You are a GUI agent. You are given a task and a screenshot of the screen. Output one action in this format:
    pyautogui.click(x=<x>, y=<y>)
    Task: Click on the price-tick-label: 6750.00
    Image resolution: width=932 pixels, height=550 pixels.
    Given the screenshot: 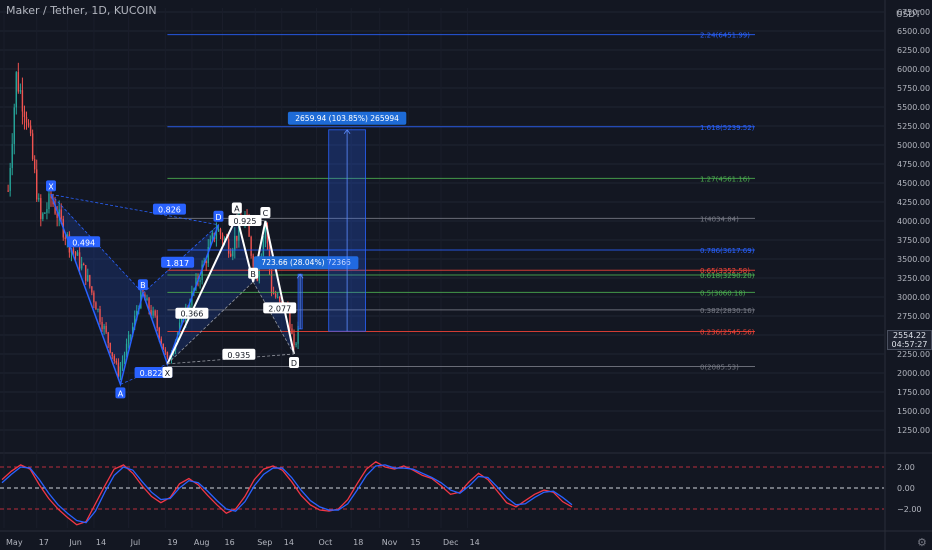 What is the action you would take?
    pyautogui.click(x=913, y=12)
    